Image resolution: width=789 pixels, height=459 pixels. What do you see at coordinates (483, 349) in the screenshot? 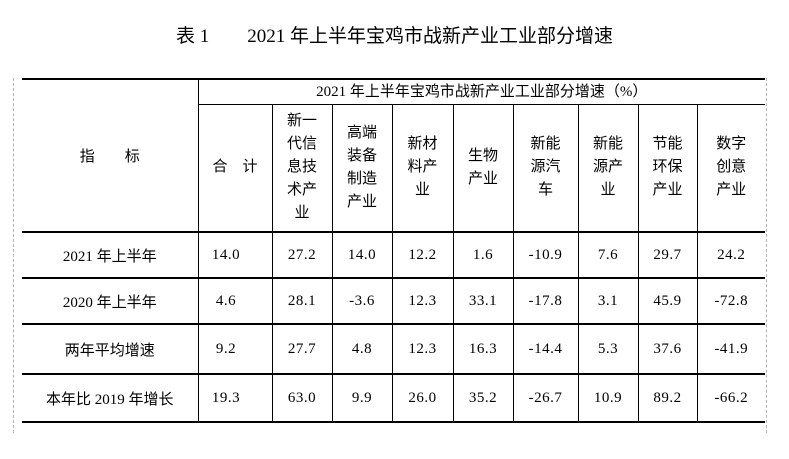
I see `value-cell: 16.3` at bounding box center [483, 349].